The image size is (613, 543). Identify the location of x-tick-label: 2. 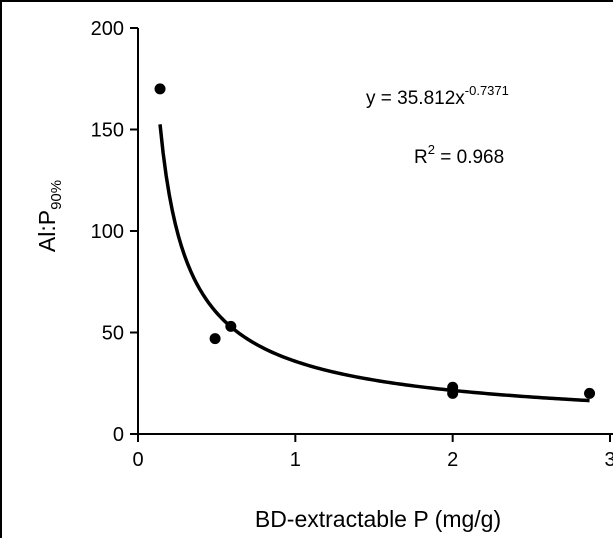
(452, 460).